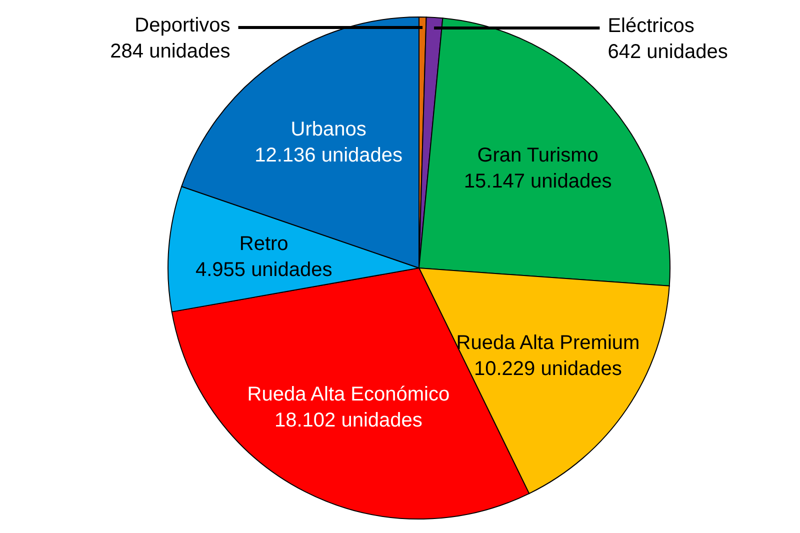  I want to click on data-label: 18.102 unidades, so click(348, 421).